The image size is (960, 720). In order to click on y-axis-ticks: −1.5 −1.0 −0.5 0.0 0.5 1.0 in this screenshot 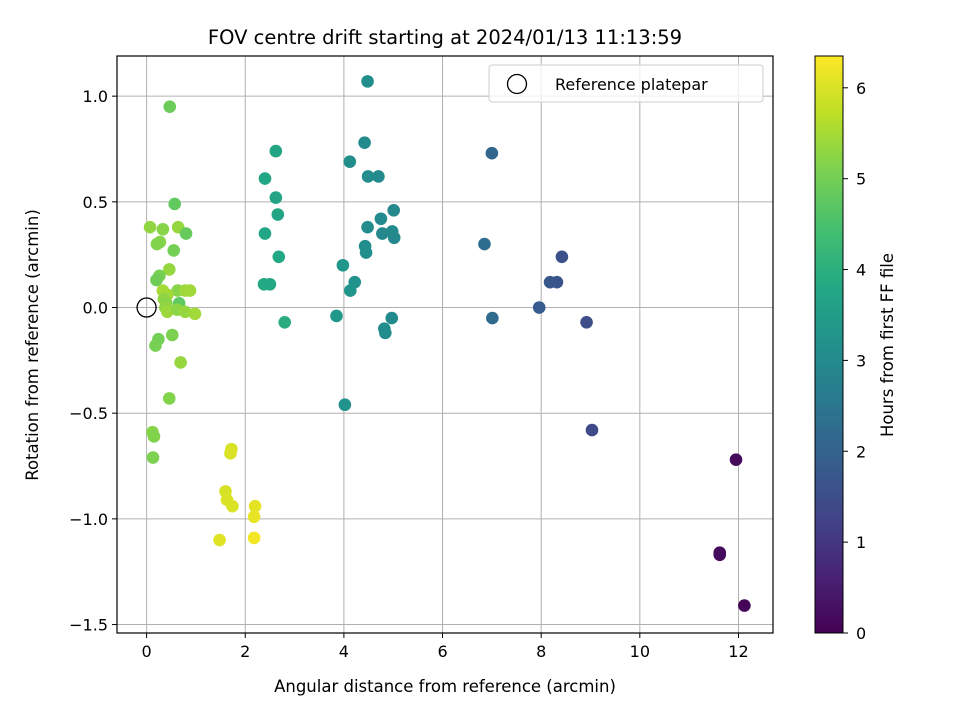, I will do `click(93, 361)`.